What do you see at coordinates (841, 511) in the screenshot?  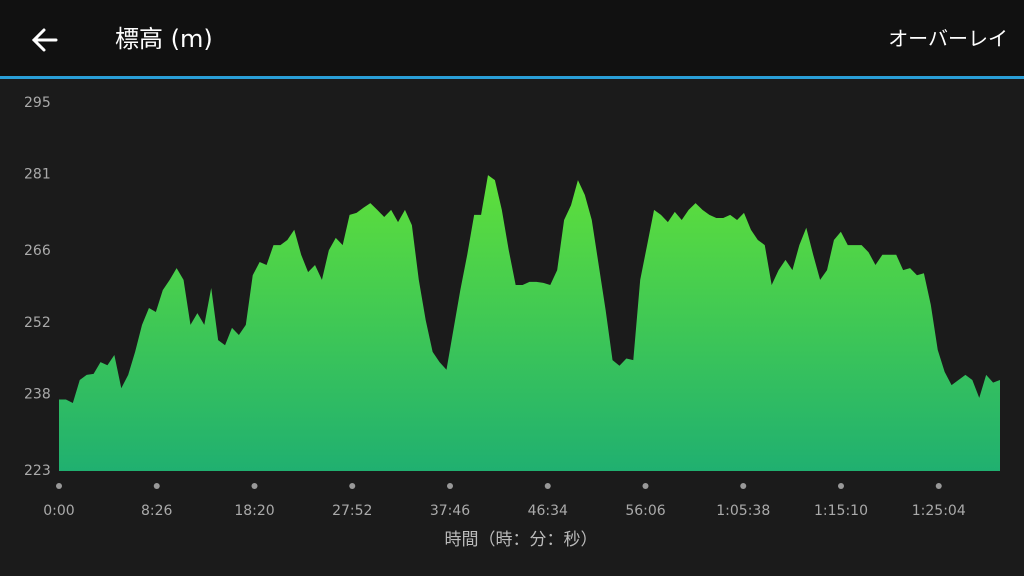 I see `x-tick-label: 1:15:10` at bounding box center [841, 511].